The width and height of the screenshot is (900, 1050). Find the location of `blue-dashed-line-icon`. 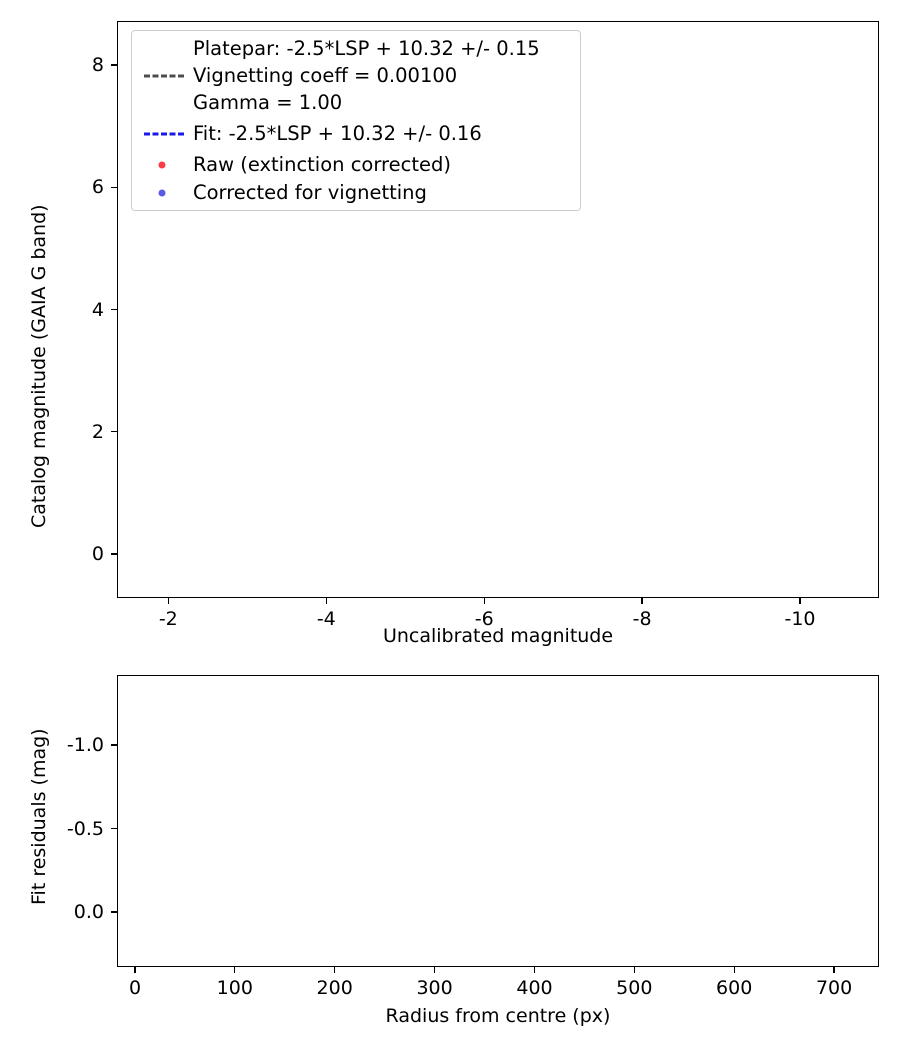

blue-dashed-line-icon is located at coordinates (164, 134).